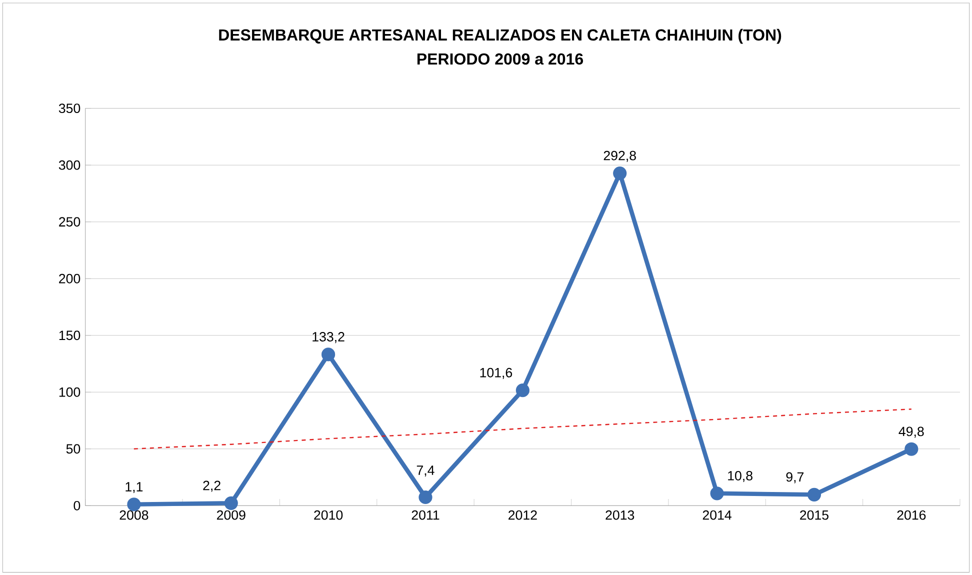  Describe the element at coordinates (911, 515) in the screenshot. I see `x-tick-label: 2016` at that location.